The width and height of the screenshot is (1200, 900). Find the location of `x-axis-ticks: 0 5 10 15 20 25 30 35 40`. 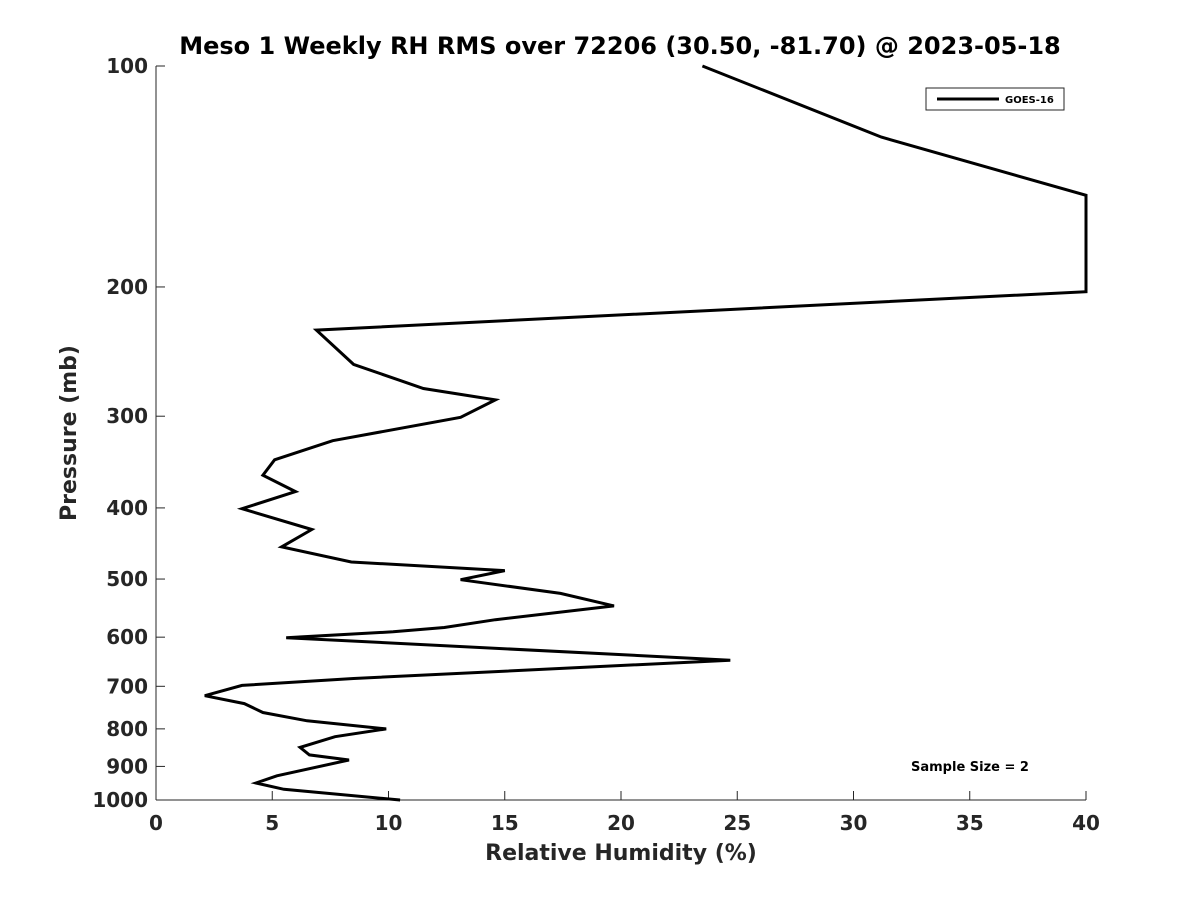

x-axis-ticks: 0 5 10 15 20 25 30 35 40 is located at coordinates (624, 813).